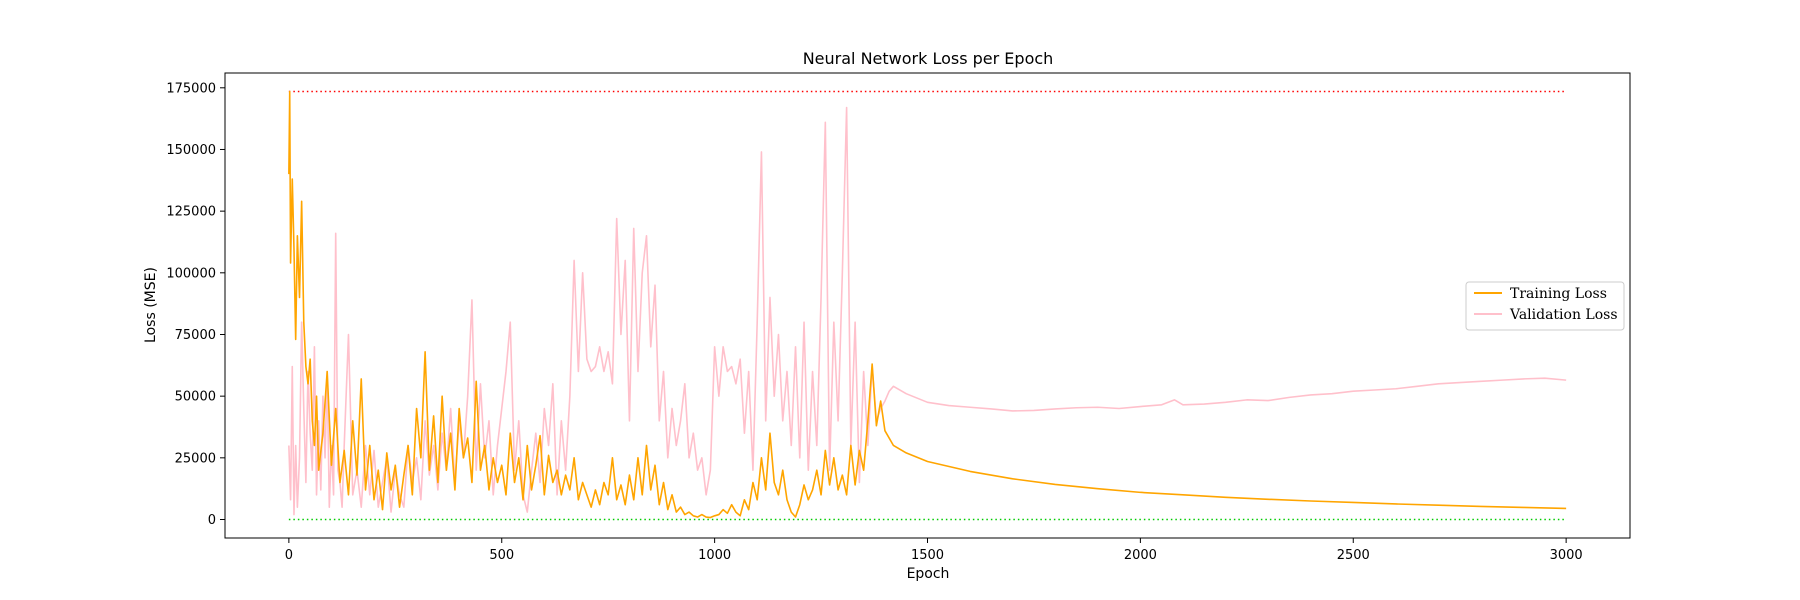 The image size is (1800, 600). Describe the element at coordinates (289, 555) in the screenshot. I see `x-tick-label: 0` at that location.